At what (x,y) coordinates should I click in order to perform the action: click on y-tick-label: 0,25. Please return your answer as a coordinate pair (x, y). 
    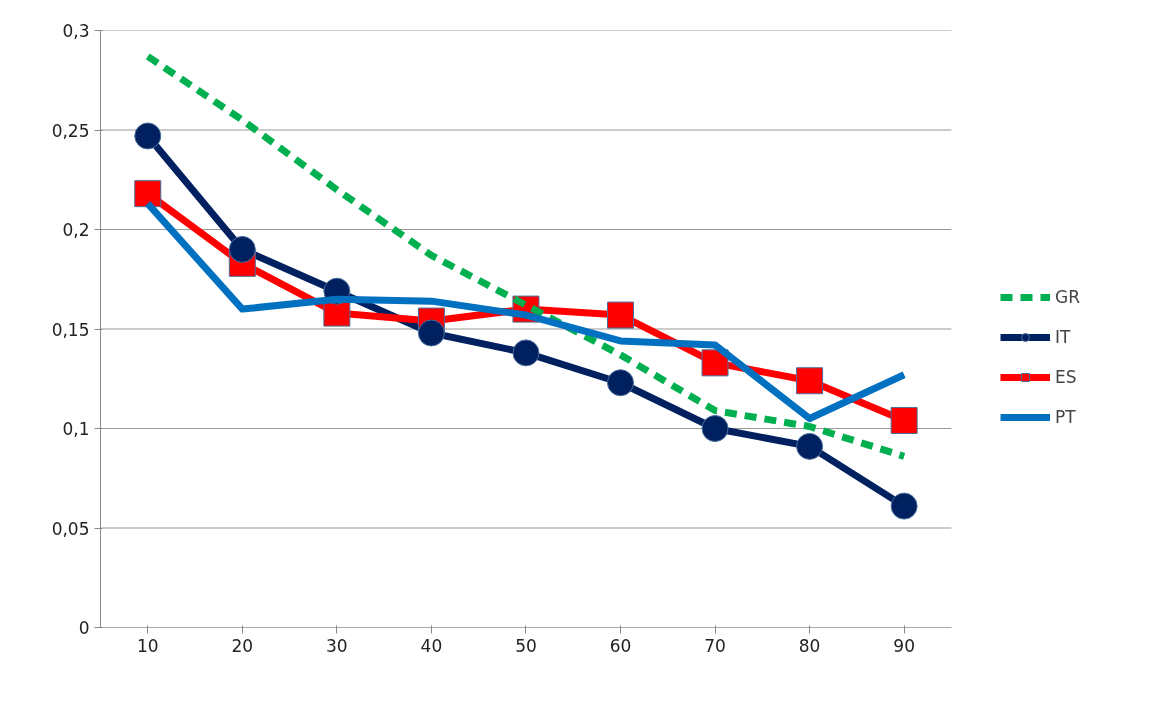
    Looking at the image, I should click on (70, 130).